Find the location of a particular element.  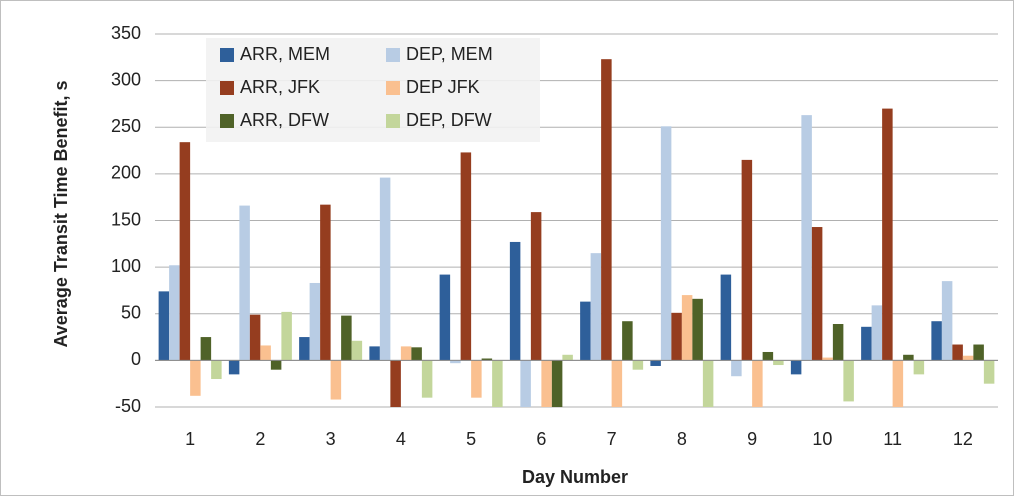

x-tick-label: 10 is located at coordinates (822, 439).